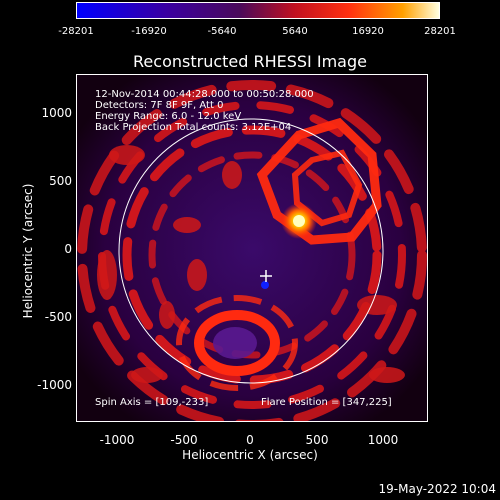 The image size is (500, 500). I want to click on colorbar, so click(258, 10).